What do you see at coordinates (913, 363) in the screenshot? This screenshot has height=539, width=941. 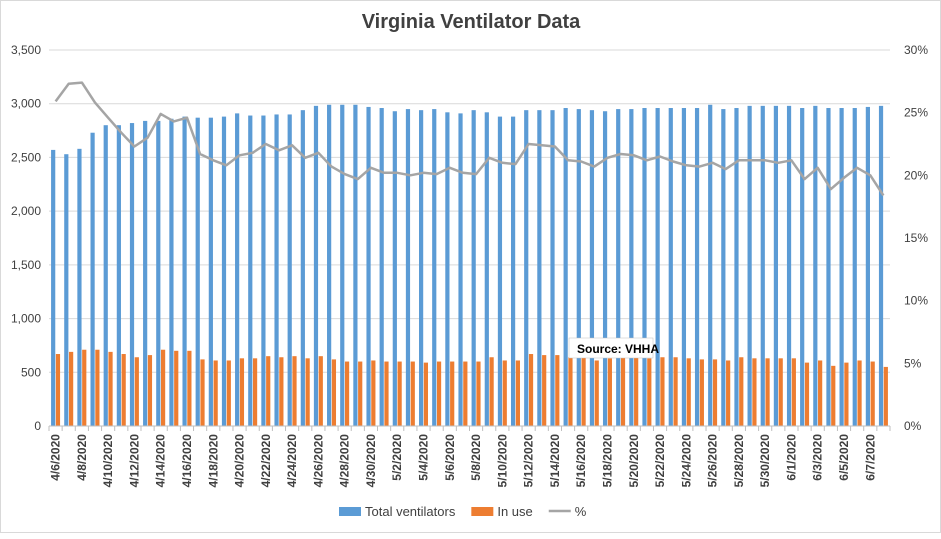 I see `y-right-tick-label: 5%` at bounding box center [913, 363].